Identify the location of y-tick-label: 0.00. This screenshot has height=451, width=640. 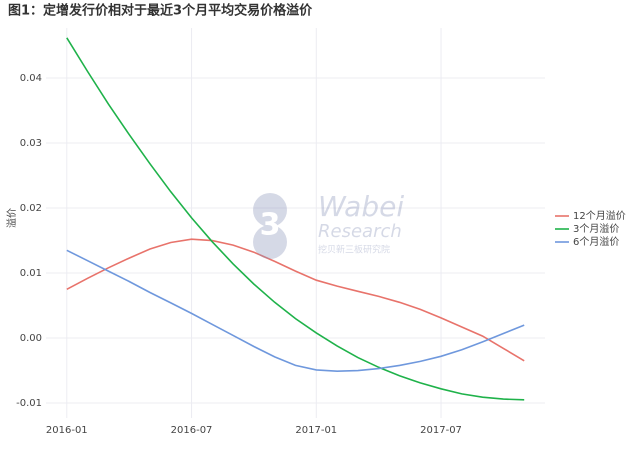
(31, 338).